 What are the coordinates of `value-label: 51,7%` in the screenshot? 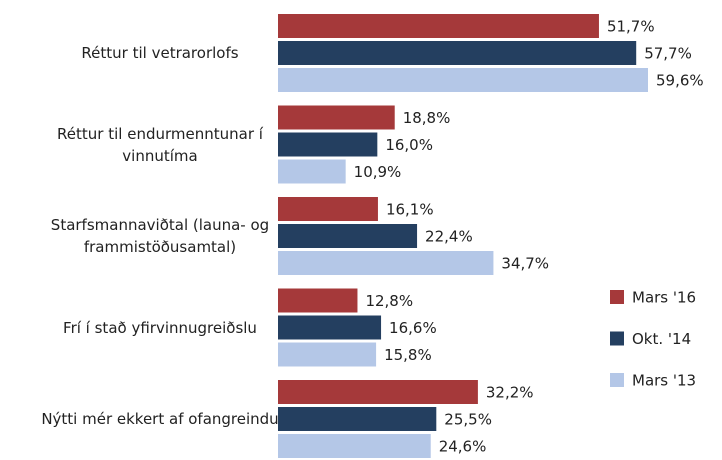 It's located at (631, 27).